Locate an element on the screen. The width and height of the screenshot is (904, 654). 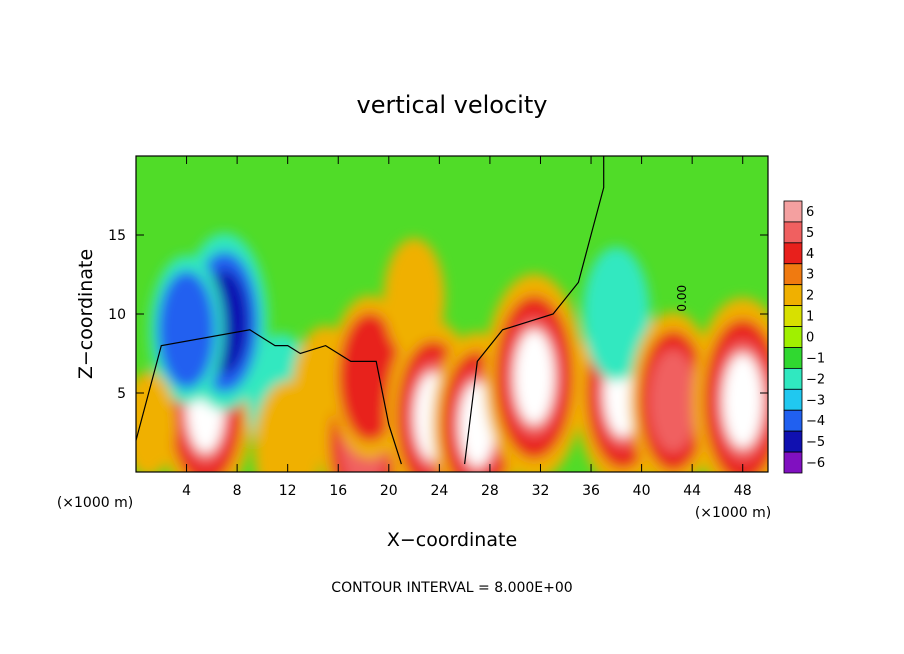
y-axis-label: Z−coordinate is located at coordinates (86, 314).